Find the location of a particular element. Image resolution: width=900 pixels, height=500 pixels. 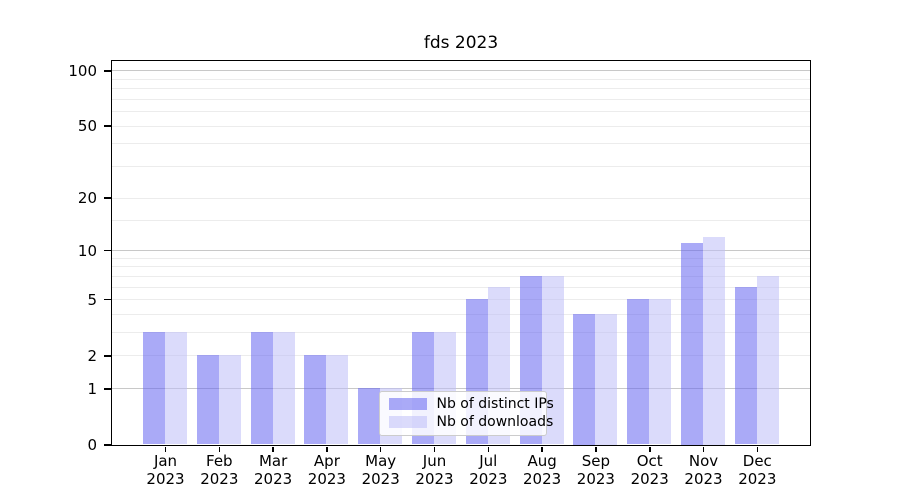

legend-item-downloads: Nb of downloads is located at coordinates (470, 422).